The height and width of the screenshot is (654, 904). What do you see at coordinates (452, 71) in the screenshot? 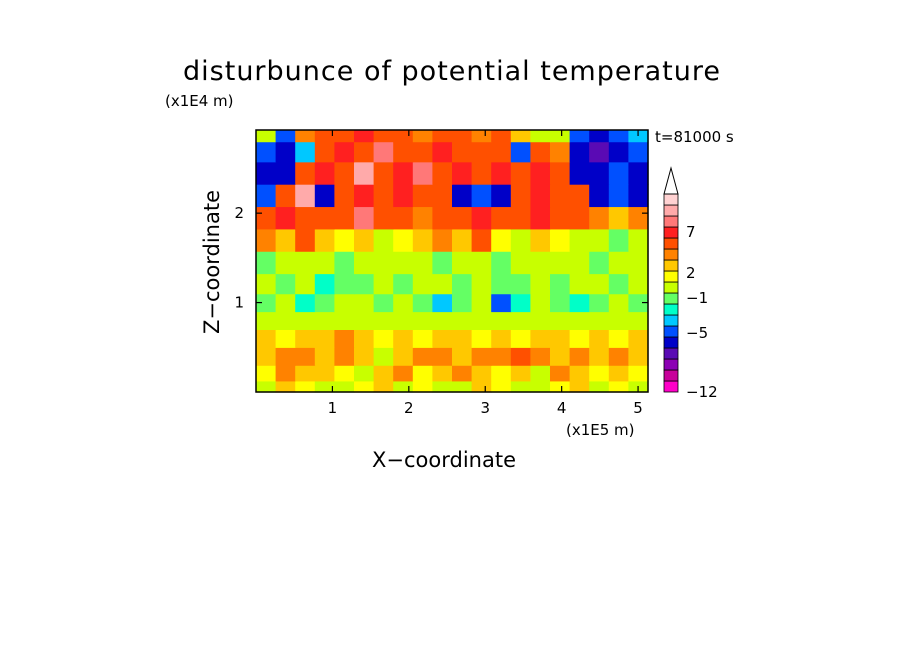
I see `chart-title: disturbunce of potential temperature` at bounding box center [452, 71].